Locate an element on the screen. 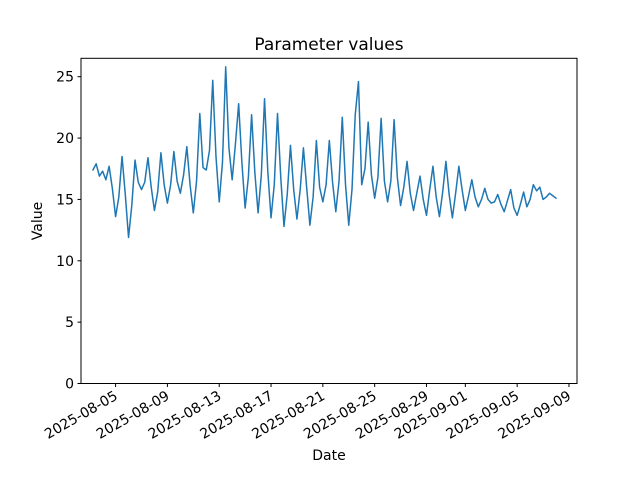 This screenshot has width=640, height=480. y-axis-label: Value is located at coordinates (38, 221).